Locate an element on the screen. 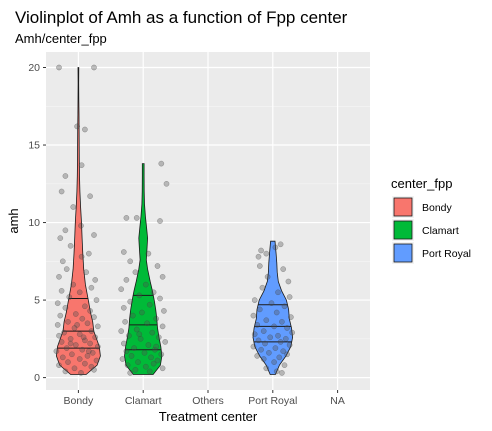 This screenshot has width=492, height=431. legend-title: center_fpp is located at coordinates (421, 183).